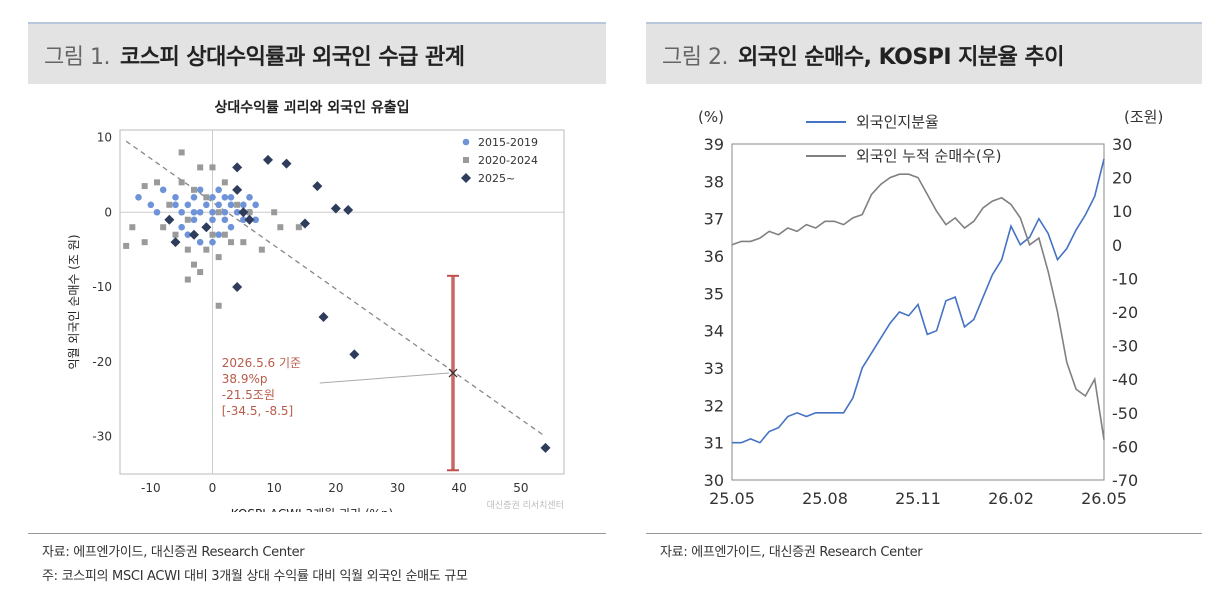 This screenshot has width=1228, height=602. What do you see at coordinates (714, 219) in the screenshot?
I see `line-left-tick: 37` at bounding box center [714, 219].